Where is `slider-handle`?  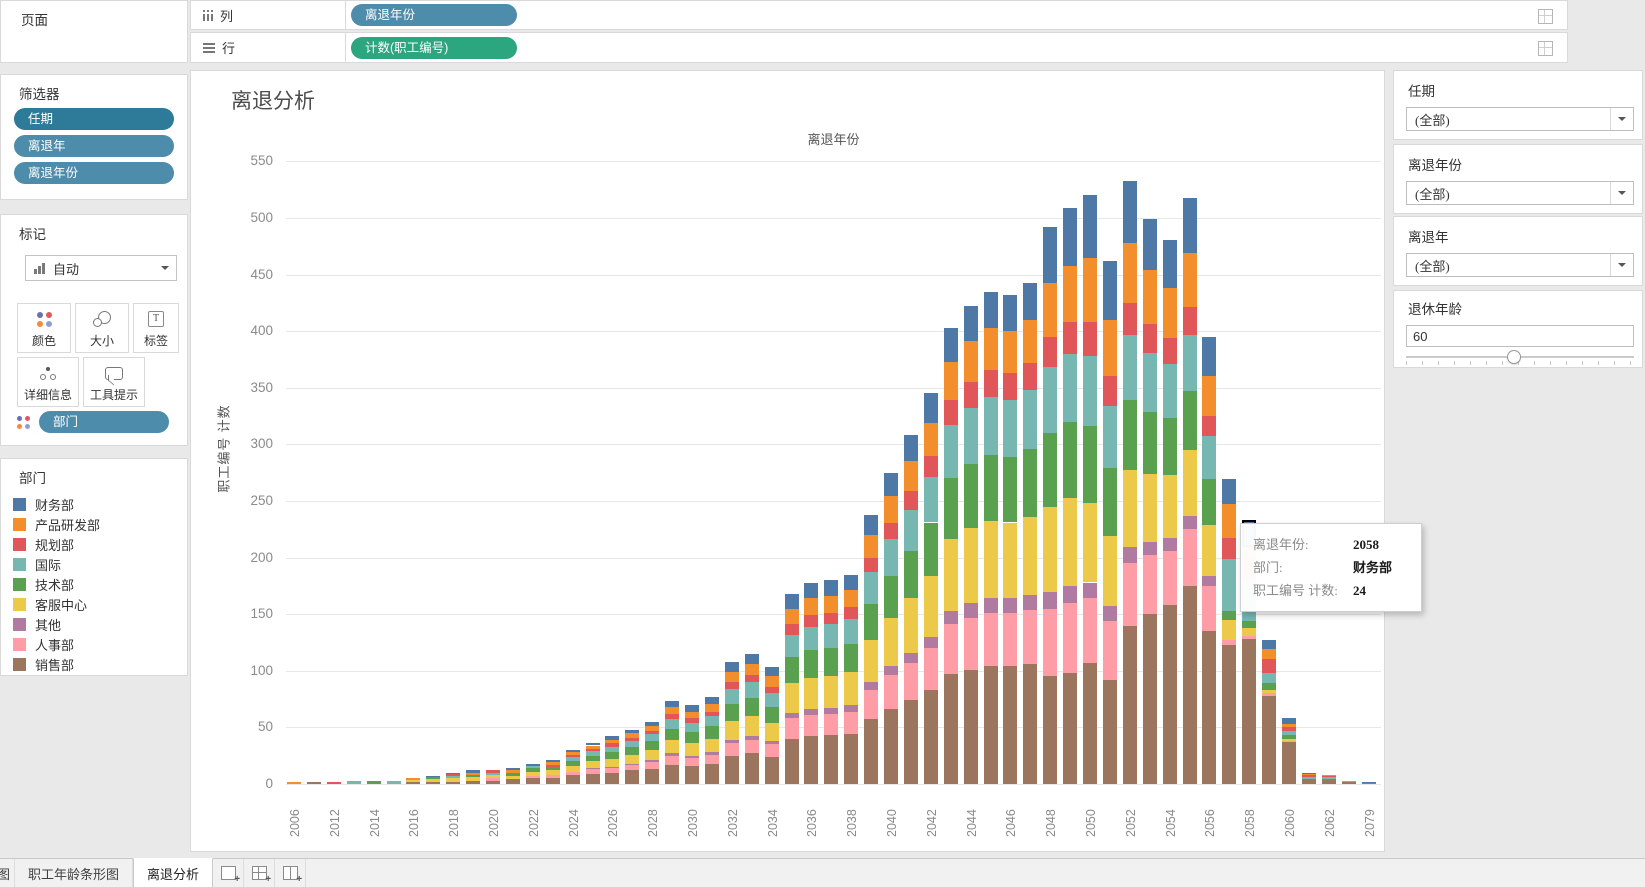
slider-handle is located at coordinates (1514, 357).